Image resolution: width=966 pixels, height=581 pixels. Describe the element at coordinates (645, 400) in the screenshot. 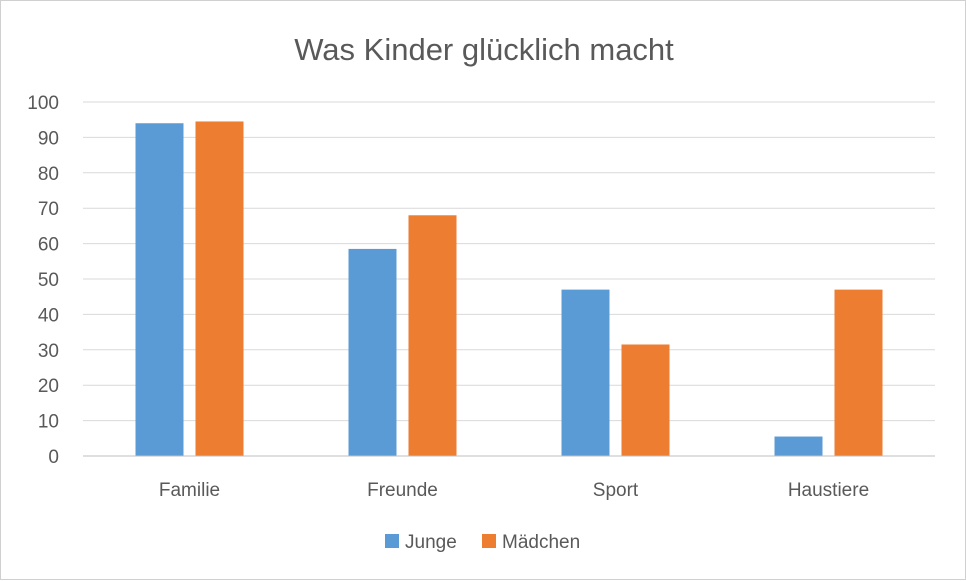

I see `bar-sport-mdchen` at that location.